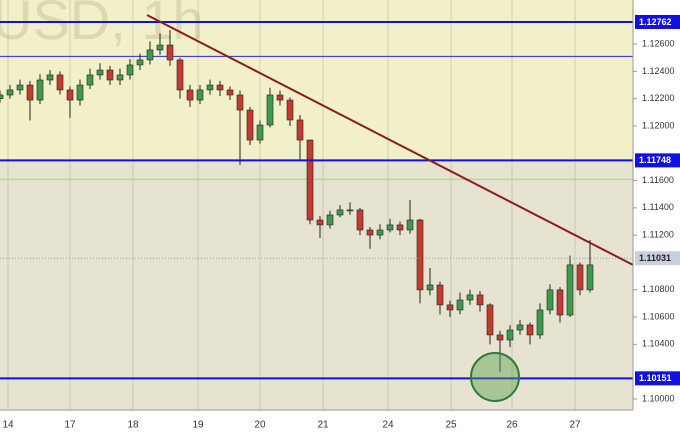  I want to click on x-tick-label: 25, so click(451, 425).